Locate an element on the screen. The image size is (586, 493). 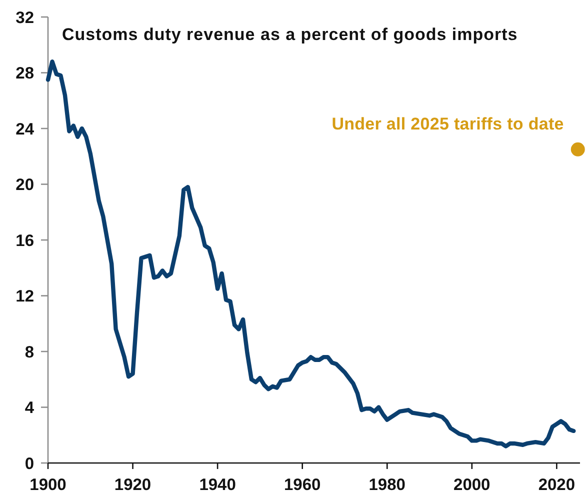
y-tick-label: 8 is located at coordinates (29, 352).